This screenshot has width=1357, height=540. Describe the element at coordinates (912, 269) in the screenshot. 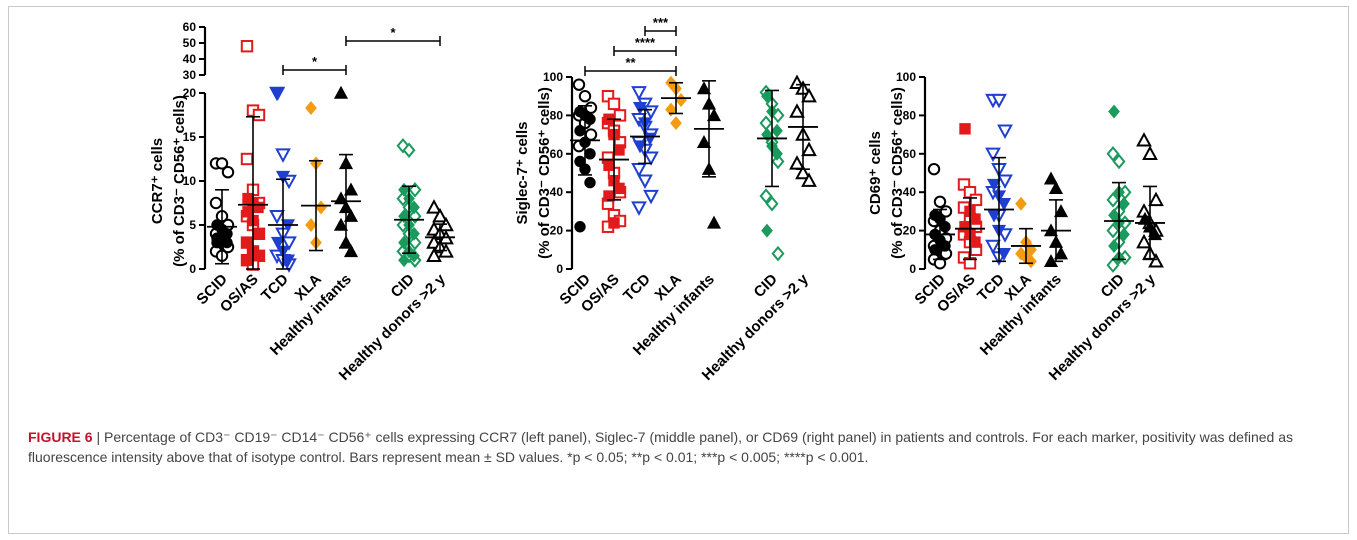

I see `y-tick-label: 0` at that location.